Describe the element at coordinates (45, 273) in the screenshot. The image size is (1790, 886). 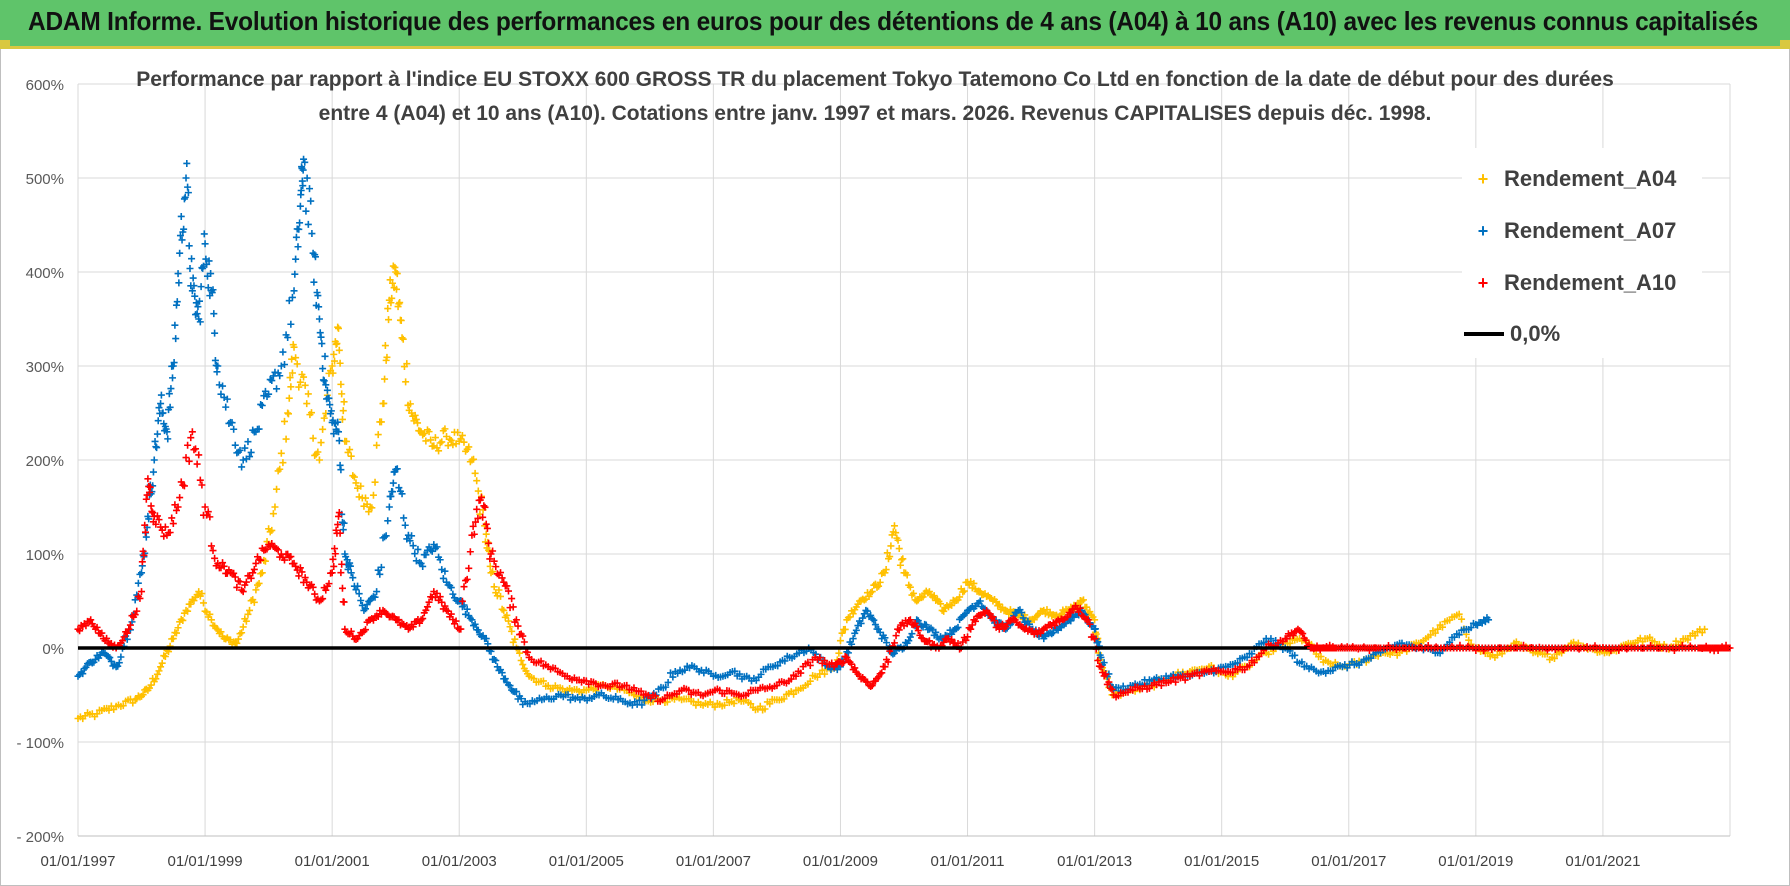
I see `y-tick-label: 400%` at that location.